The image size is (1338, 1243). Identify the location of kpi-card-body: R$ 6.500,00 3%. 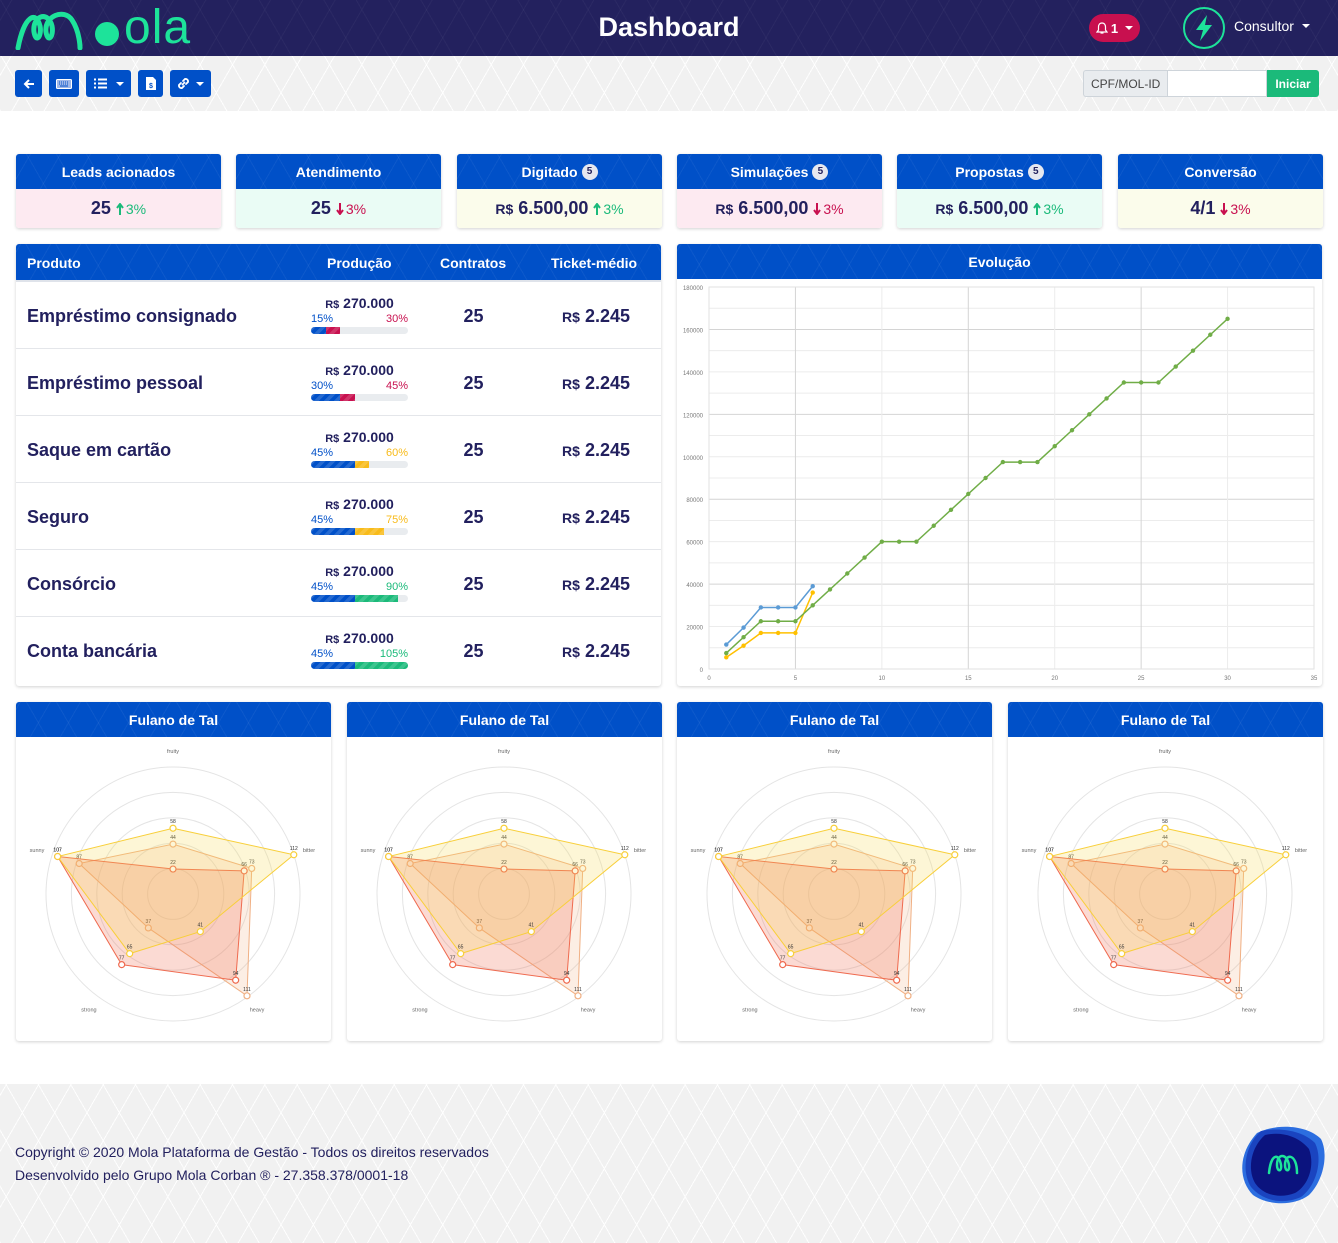
(559, 208).